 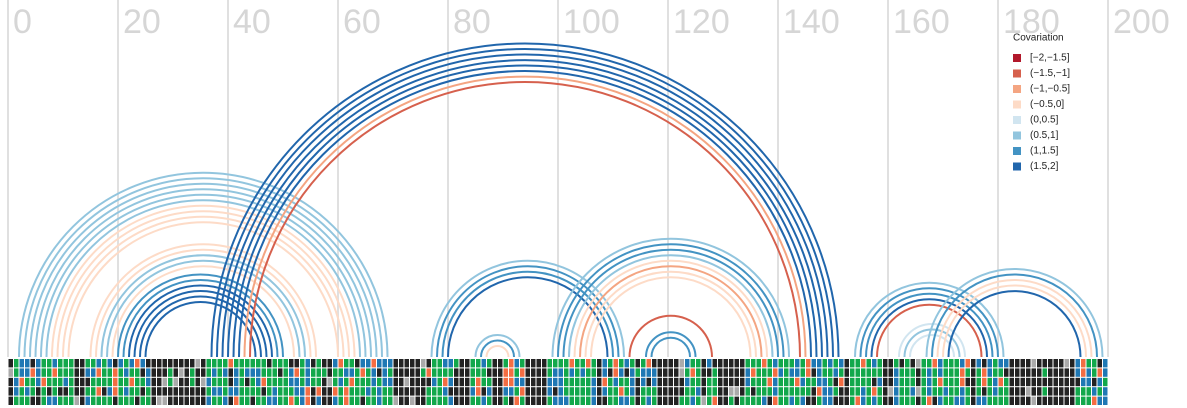 What do you see at coordinates (811, 22) in the screenshot?
I see `x-tick-label: 140` at bounding box center [811, 22].